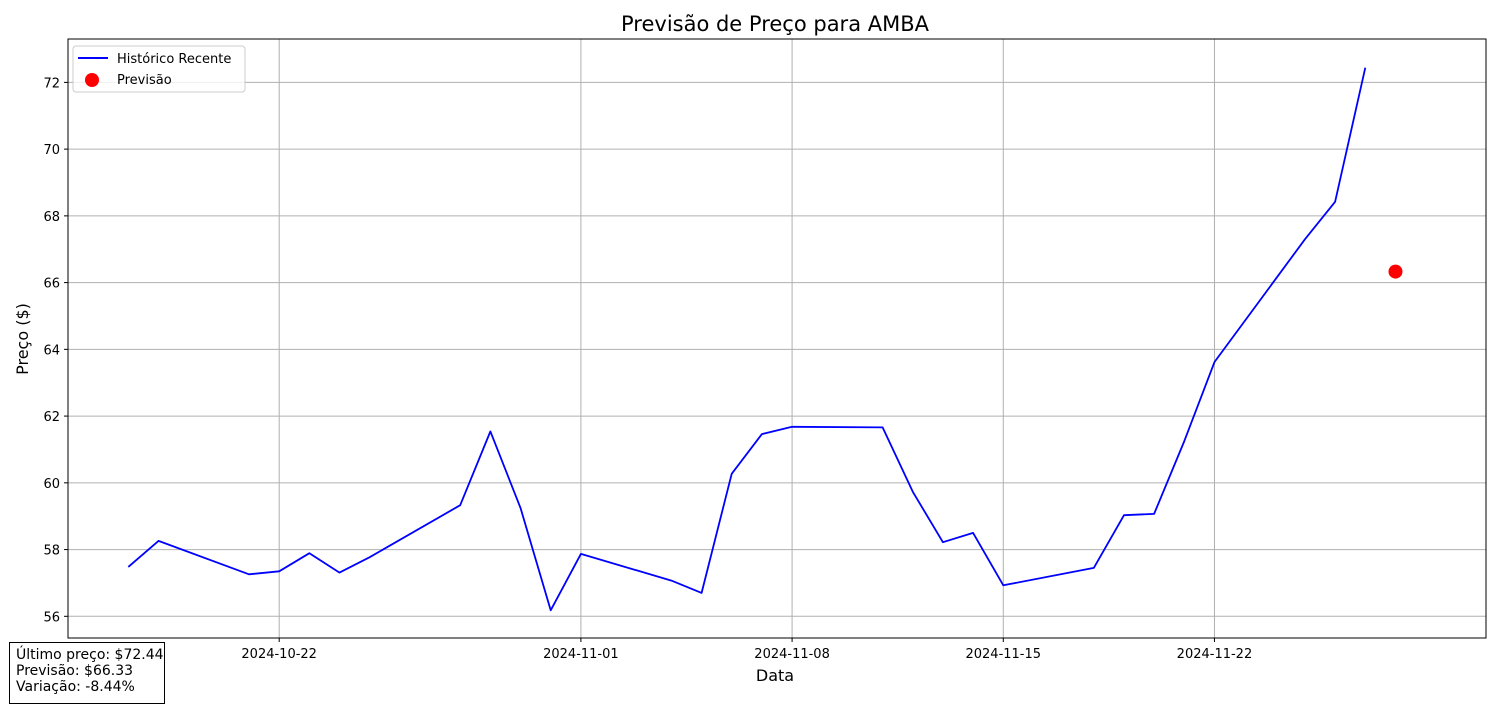  What do you see at coordinates (51, 217) in the screenshot?
I see `y-tick-label: 68` at bounding box center [51, 217].